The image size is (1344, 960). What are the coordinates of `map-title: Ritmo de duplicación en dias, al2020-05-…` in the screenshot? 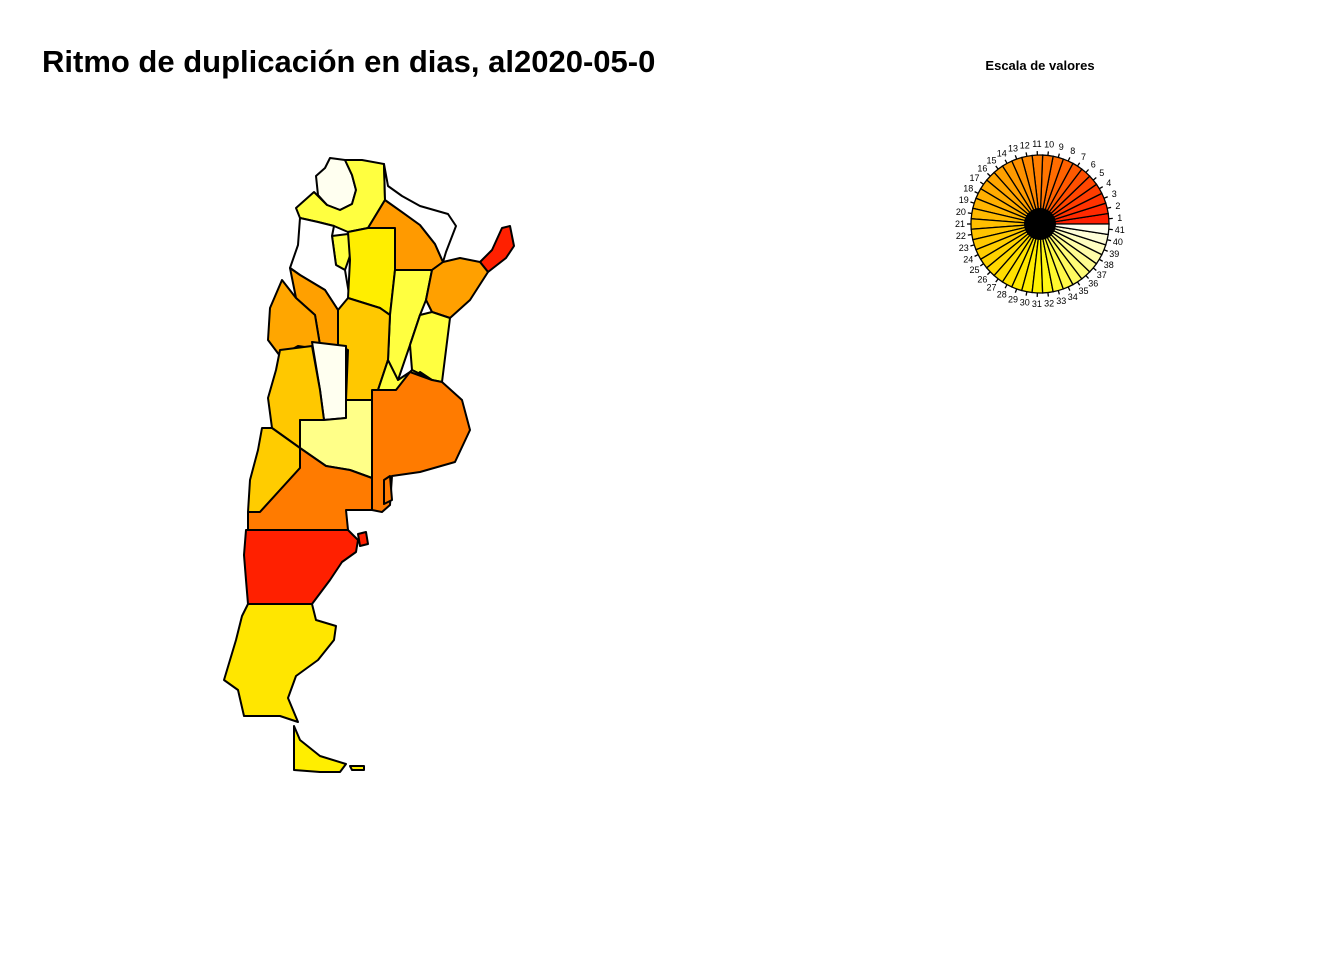 It's located at (349, 61).